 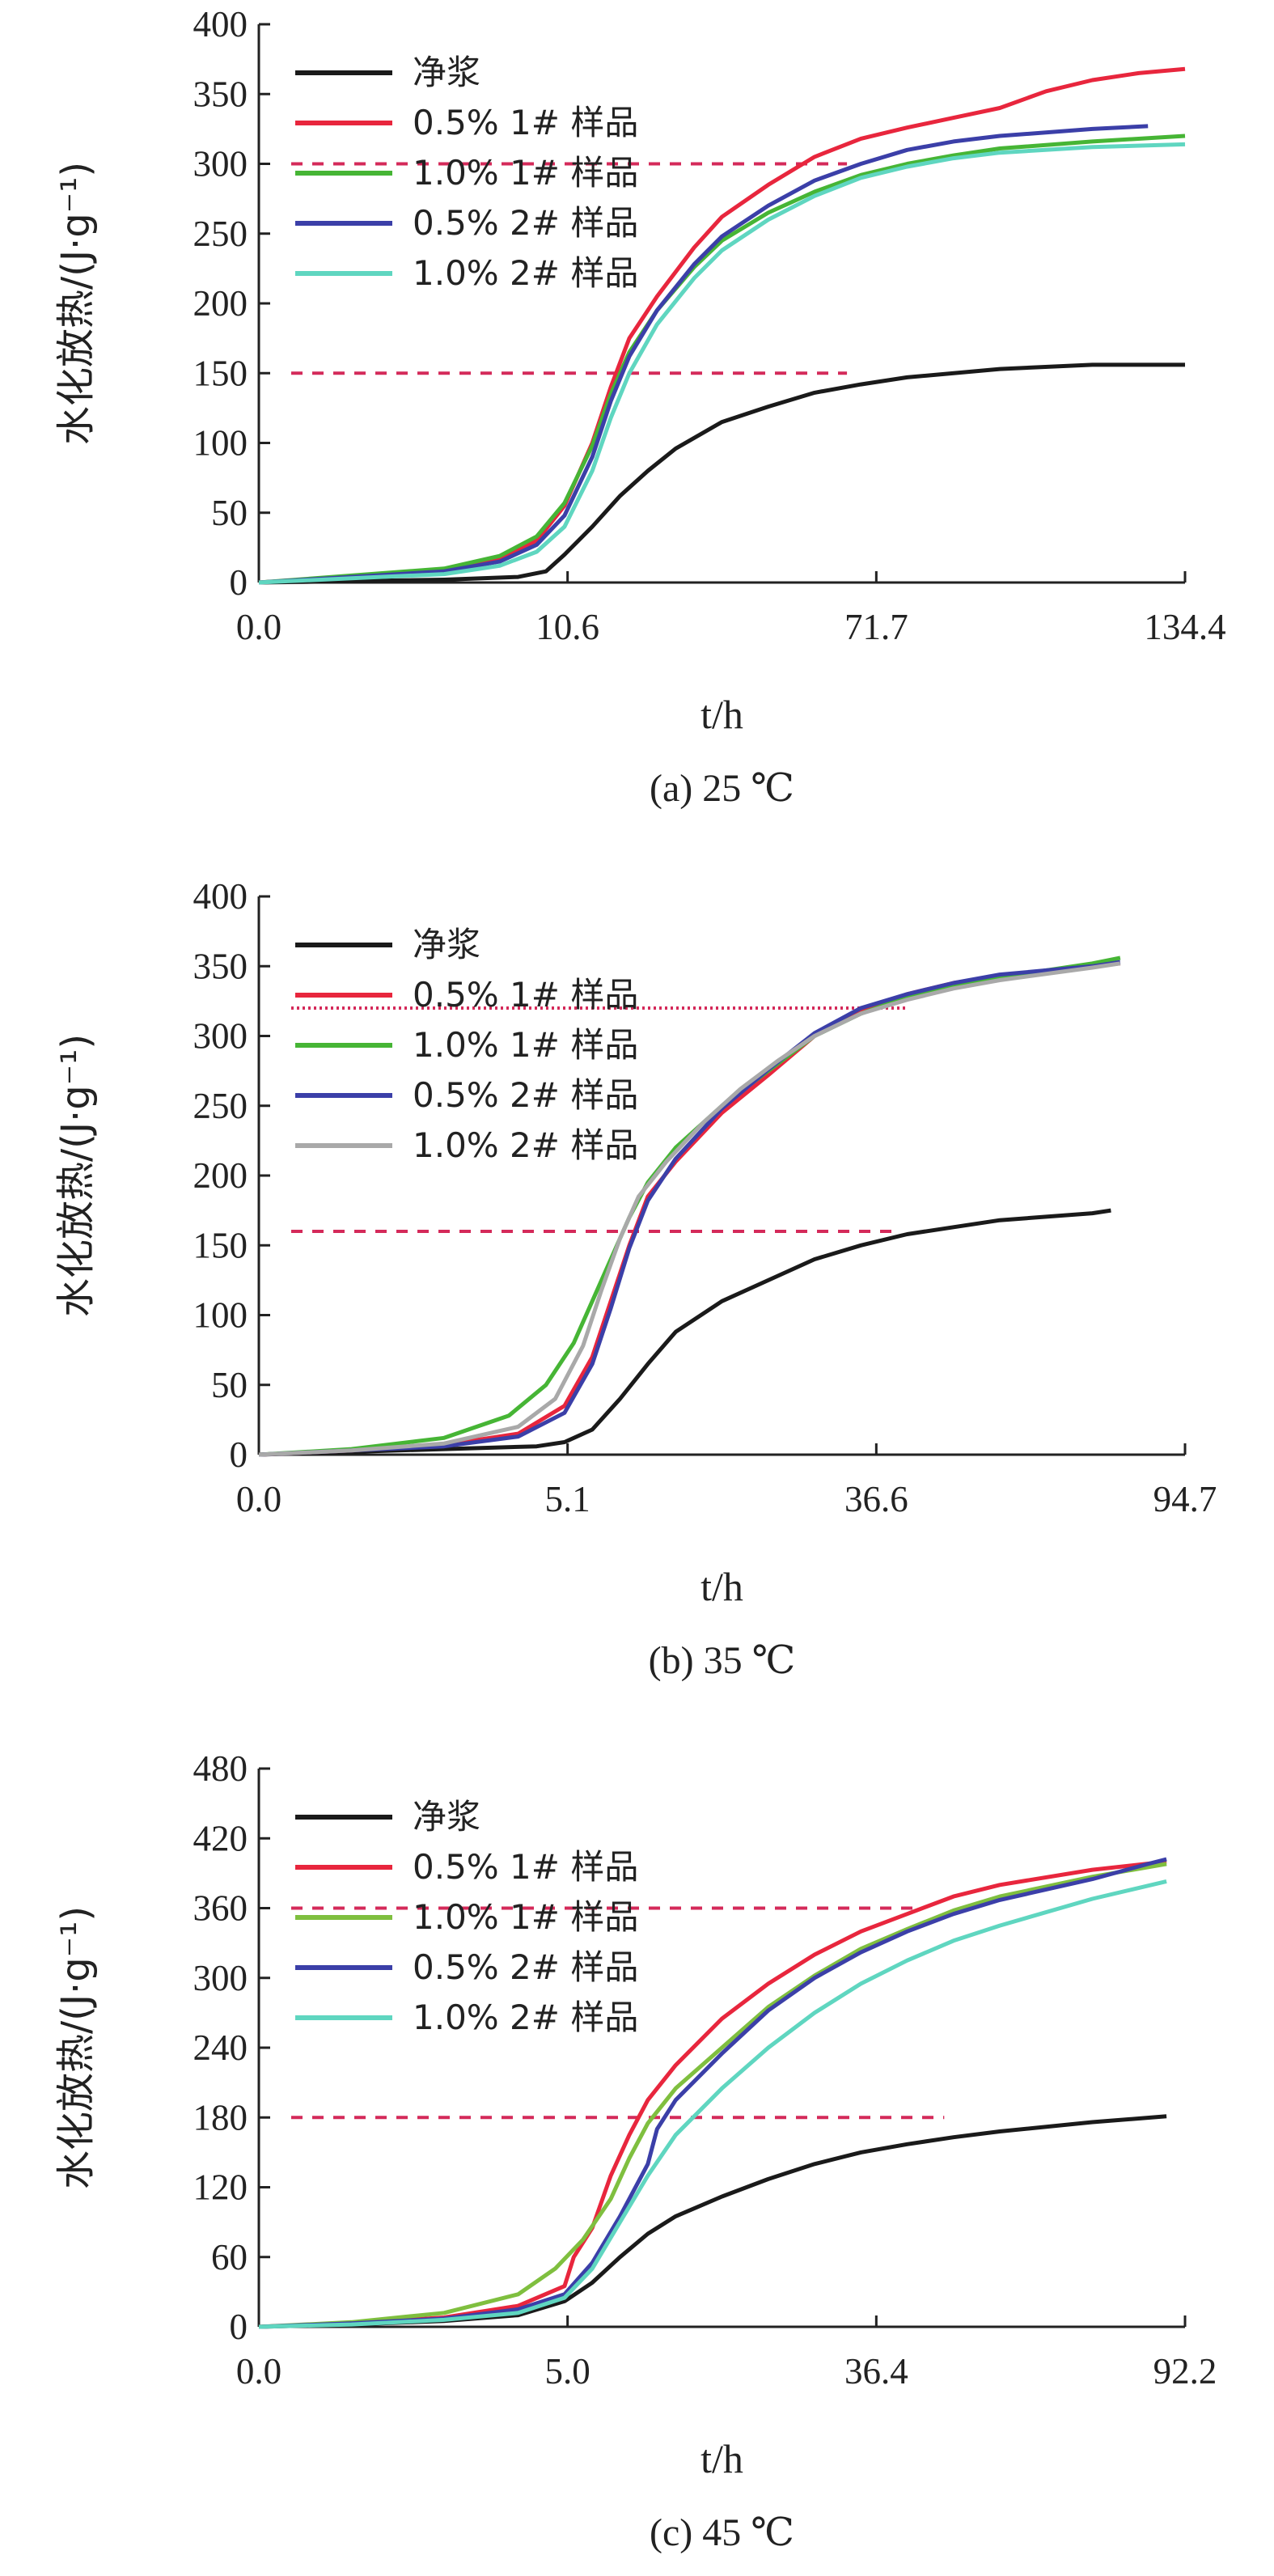 What do you see at coordinates (221, 2117) in the screenshot?
I see `y-tick-label: 180` at bounding box center [221, 2117].